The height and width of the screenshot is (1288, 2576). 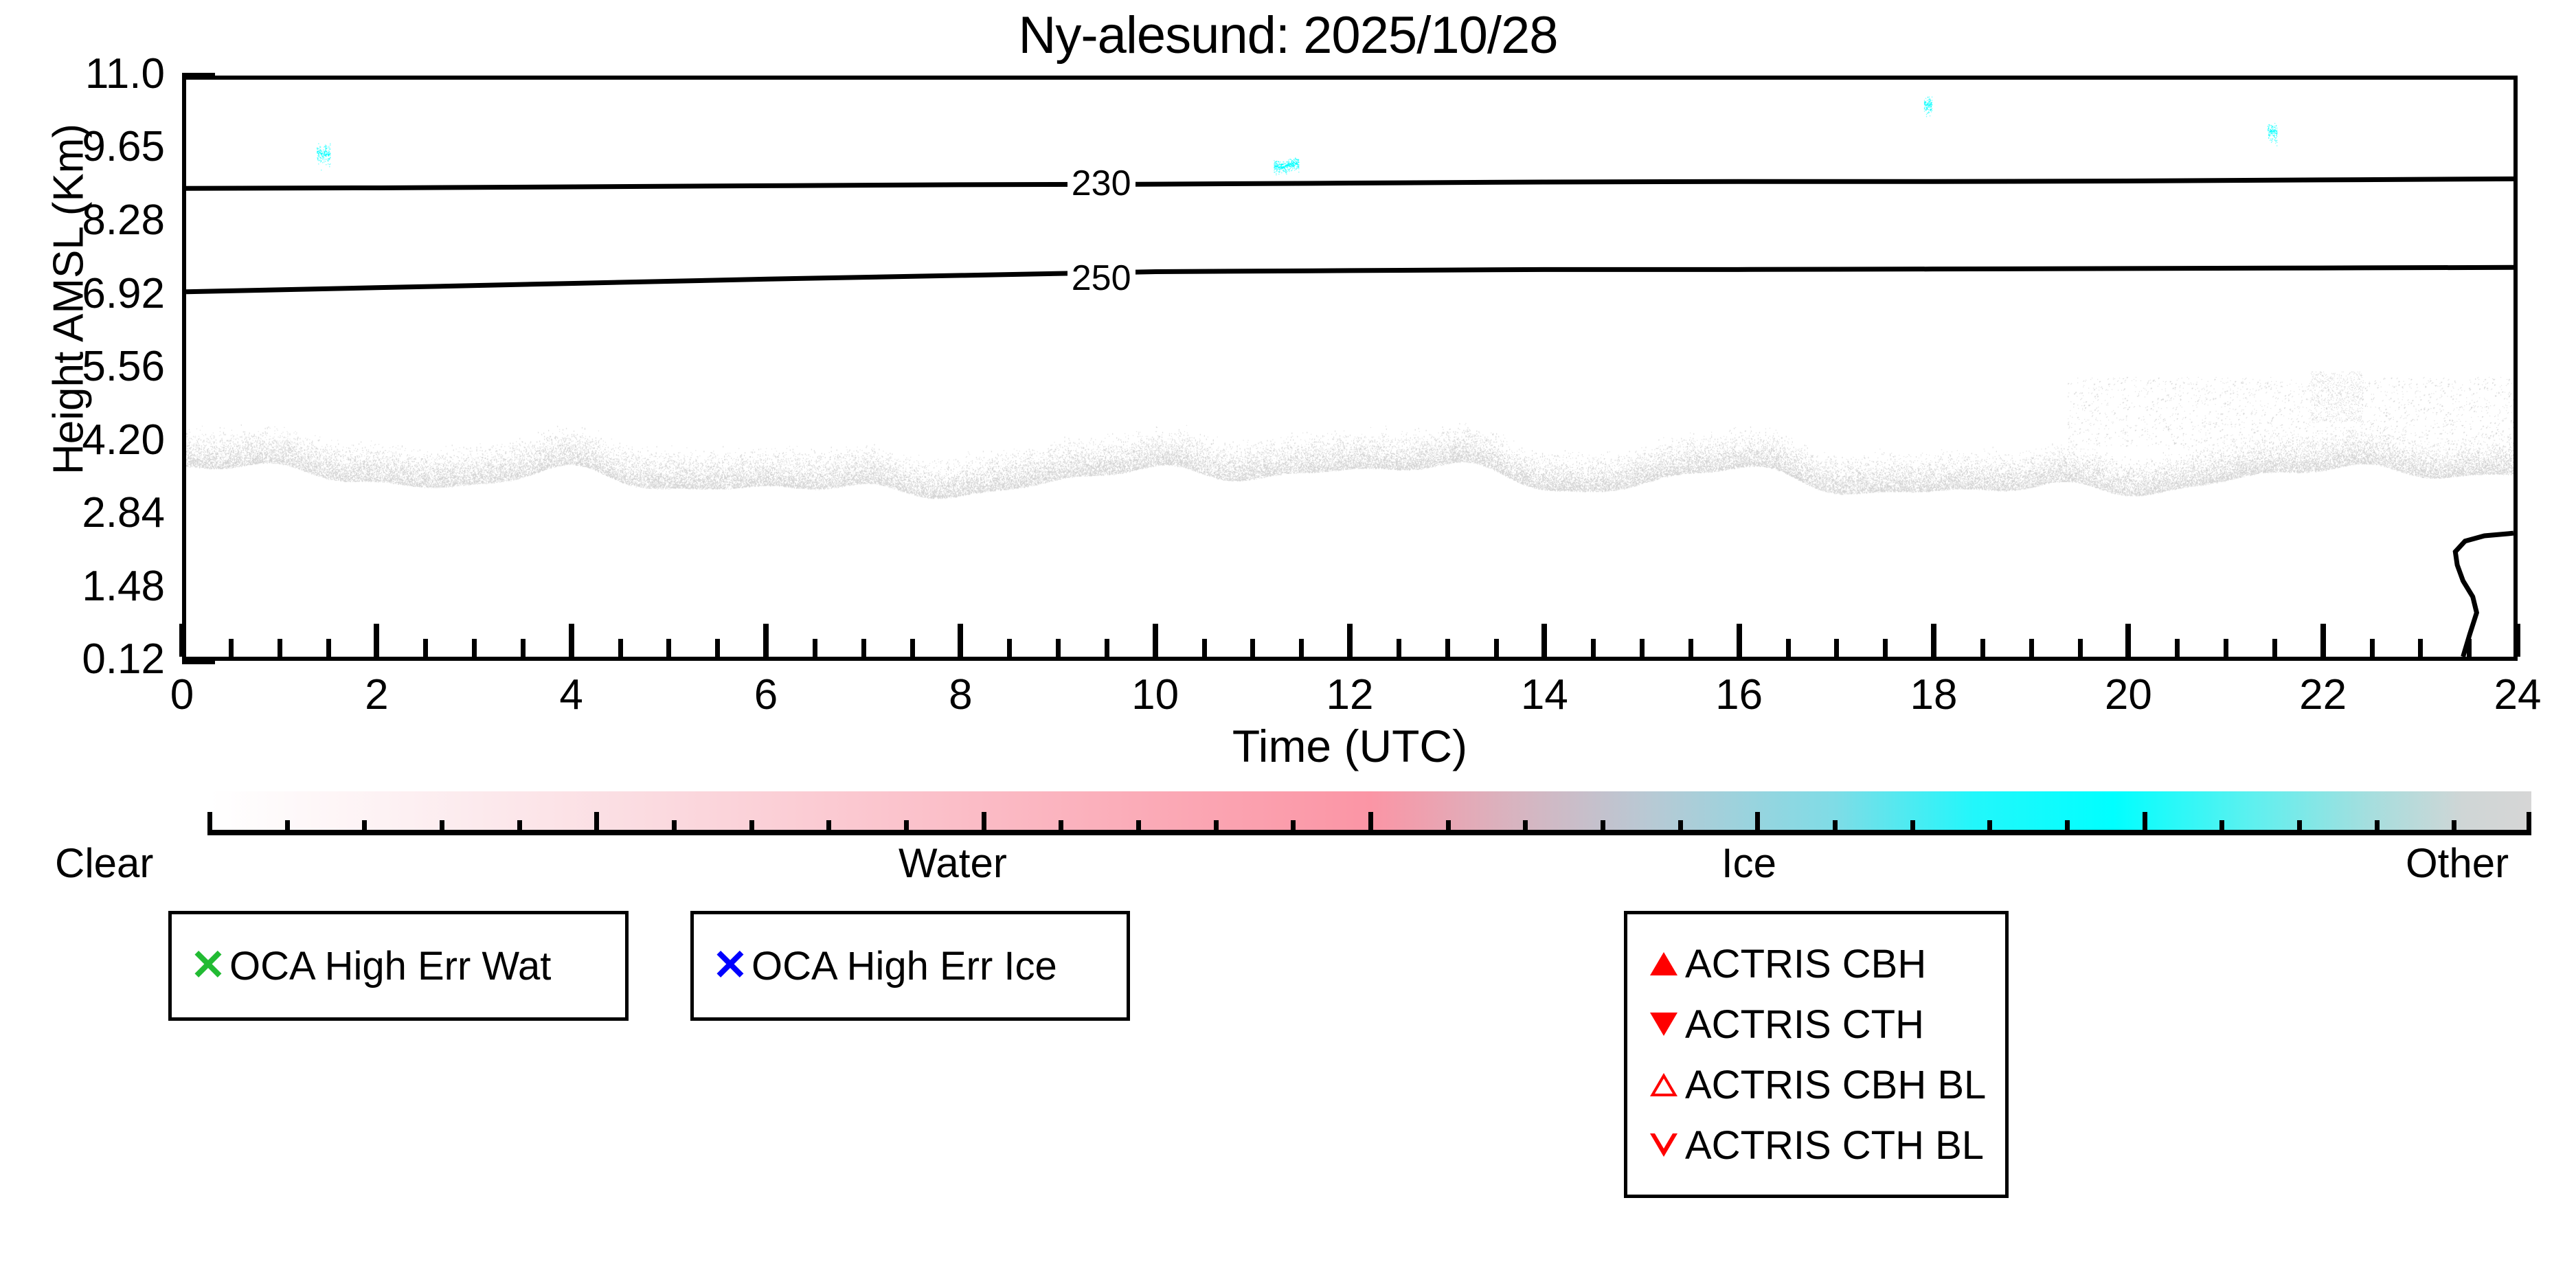 What do you see at coordinates (1544, 695) in the screenshot?
I see `x-axis-tick-label: 14` at bounding box center [1544, 695].